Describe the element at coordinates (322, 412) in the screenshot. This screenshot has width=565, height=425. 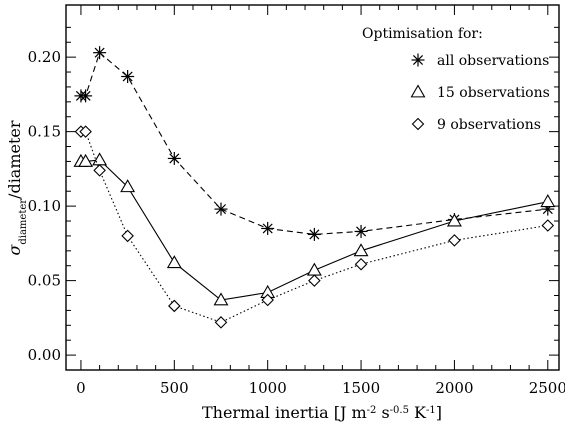
I see `x-axis-title: Thermal inertia [J m-2 s-0.5 K-1]` at that location.